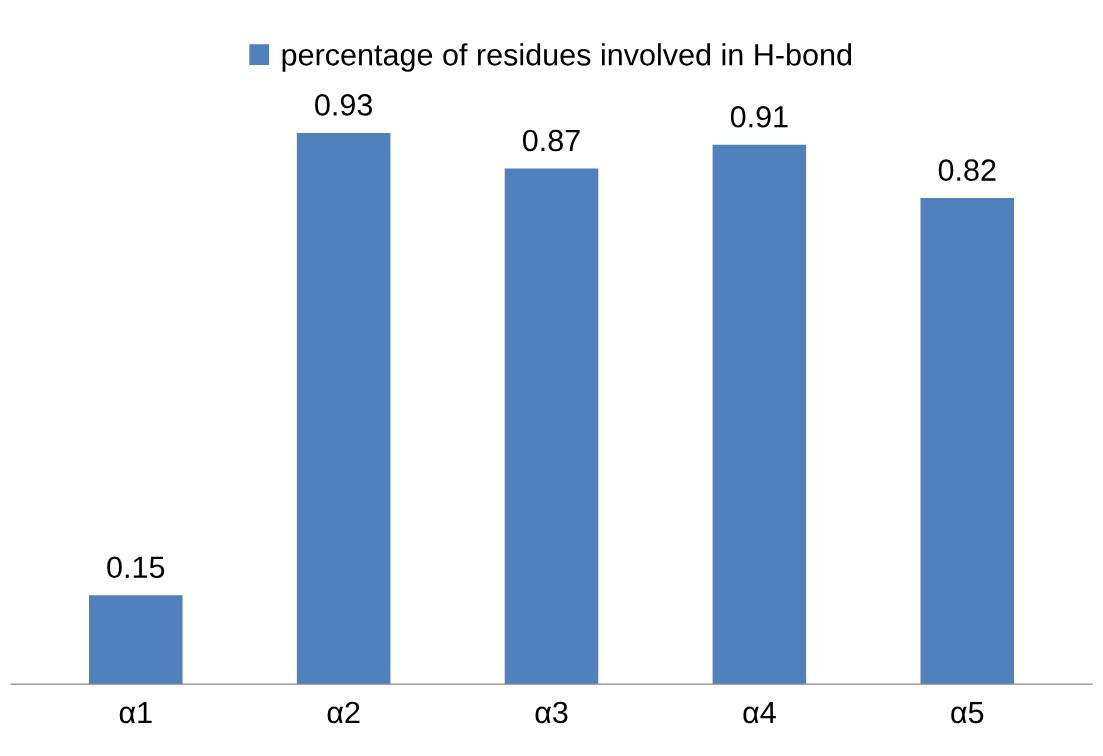  Describe the element at coordinates (759, 712) in the screenshot. I see `x-tick-label: α4` at that location.